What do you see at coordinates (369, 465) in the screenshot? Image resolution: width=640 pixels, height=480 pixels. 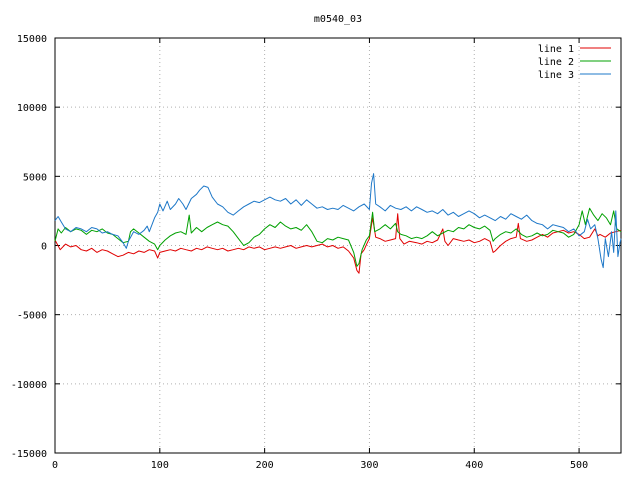 I see `x-tick-label: 300` at bounding box center [369, 465].